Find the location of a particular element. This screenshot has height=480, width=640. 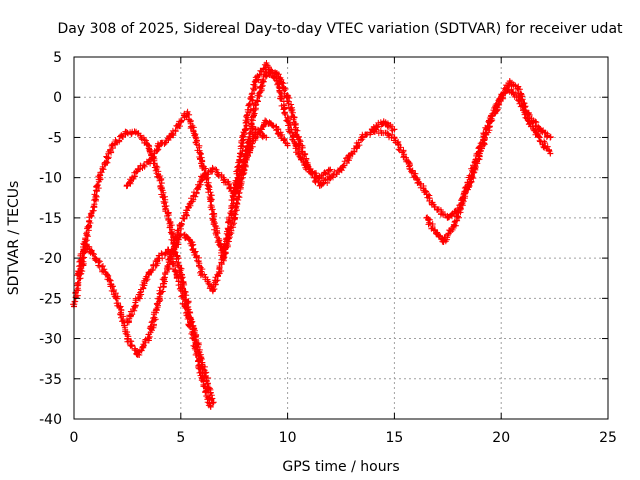

x-tick-label: 0 is located at coordinates (74, 438).